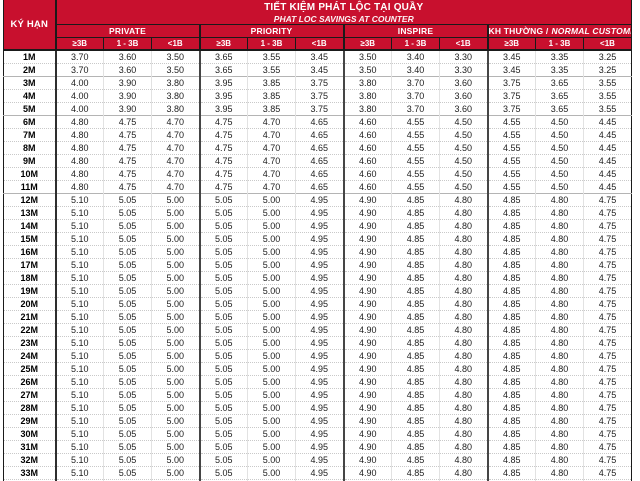 This screenshot has height=481, width=640. I want to click on term-cell: 28M, so click(30, 408).